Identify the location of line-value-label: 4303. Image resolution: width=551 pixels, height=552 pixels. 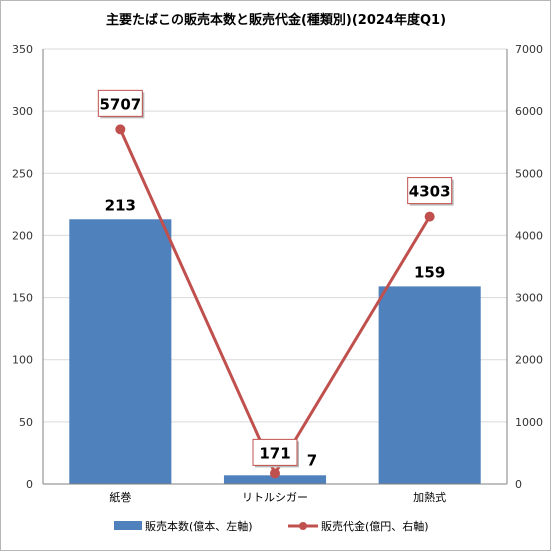
(430, 192).